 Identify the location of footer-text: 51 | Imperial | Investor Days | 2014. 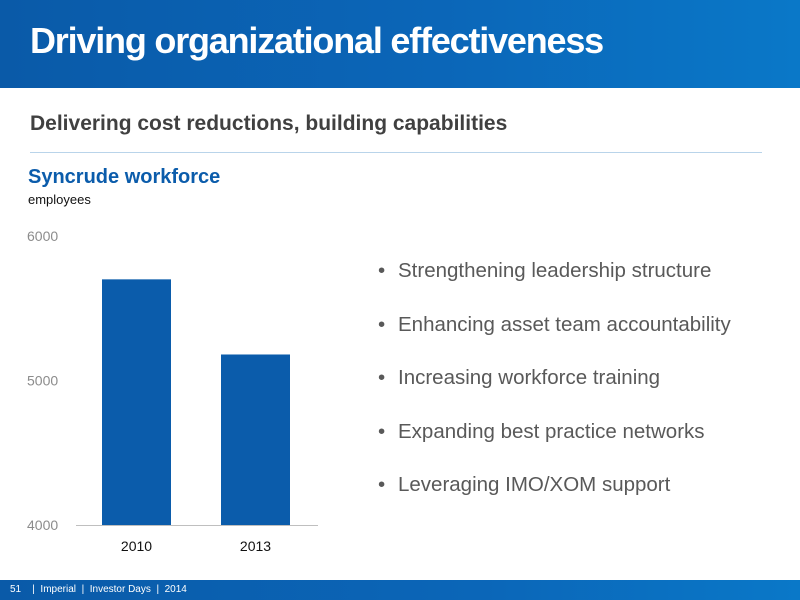
(98, 589).